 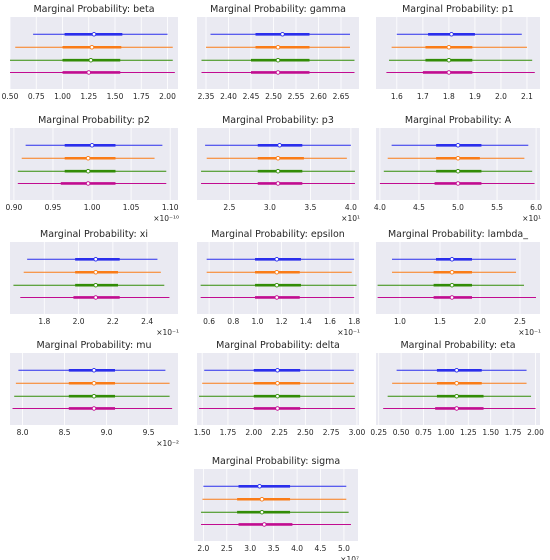 What do you see at coordinates (250, 548) in the screenshot?
I see `x-tick-label: 3.0` at bounding box center [250, 548].